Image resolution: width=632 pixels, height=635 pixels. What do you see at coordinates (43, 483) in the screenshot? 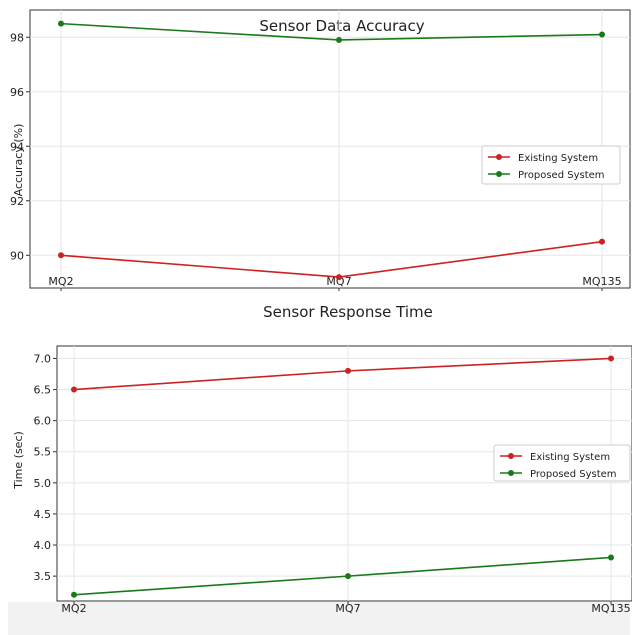
I see `y-tick-label: 5.0` at bounding box center [43, 483].